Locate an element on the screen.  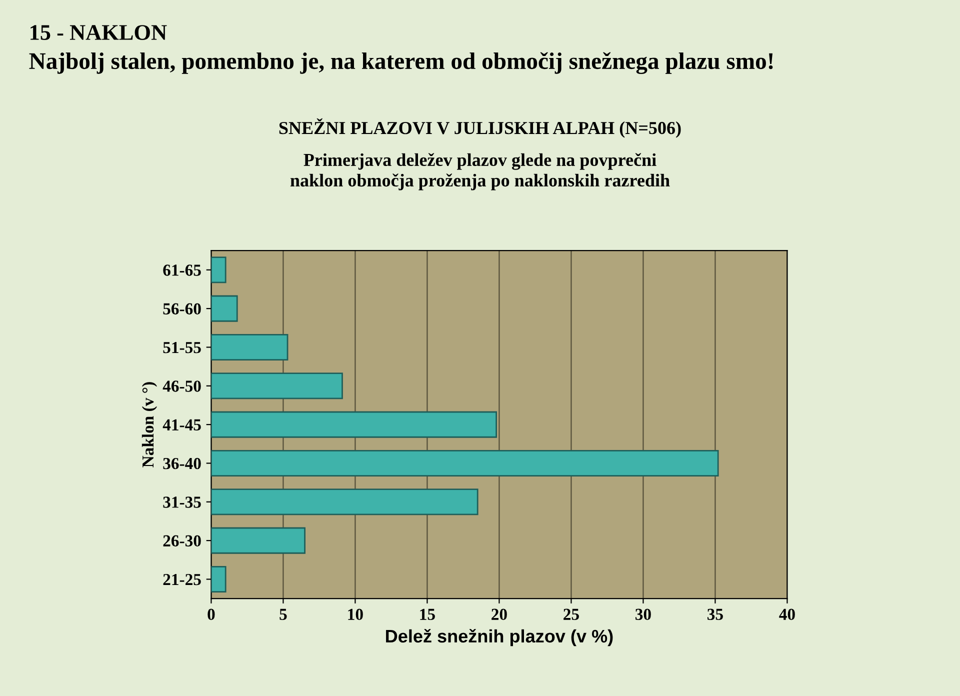
y-tick-label: 36-40 is located at coordinates (182, 464).